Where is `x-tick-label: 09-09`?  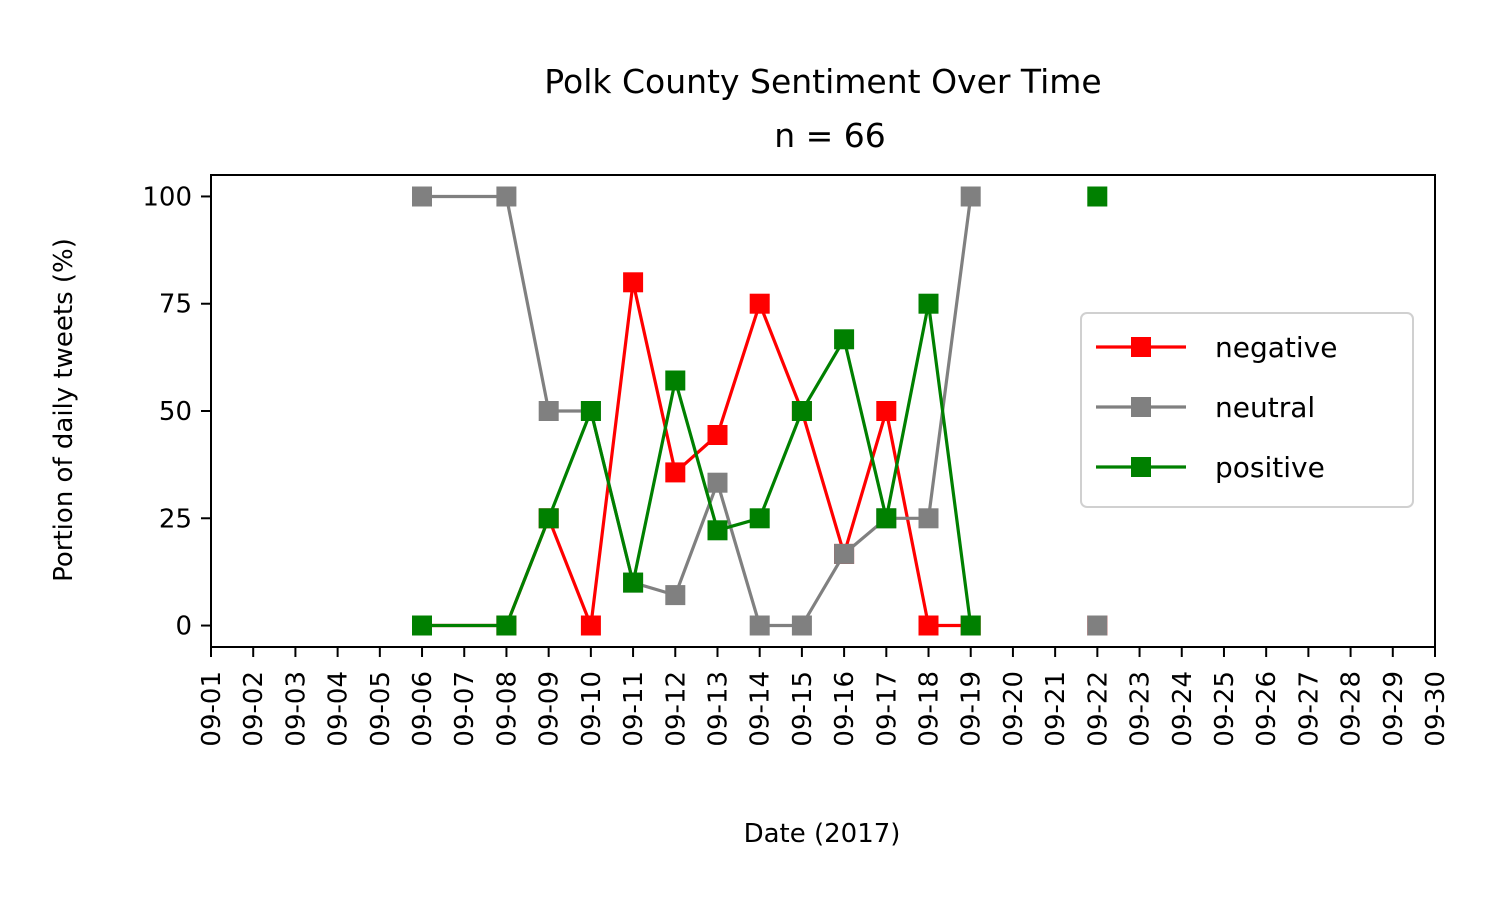 x-tick-label: 09-09 is located at coordinates (550, 709).